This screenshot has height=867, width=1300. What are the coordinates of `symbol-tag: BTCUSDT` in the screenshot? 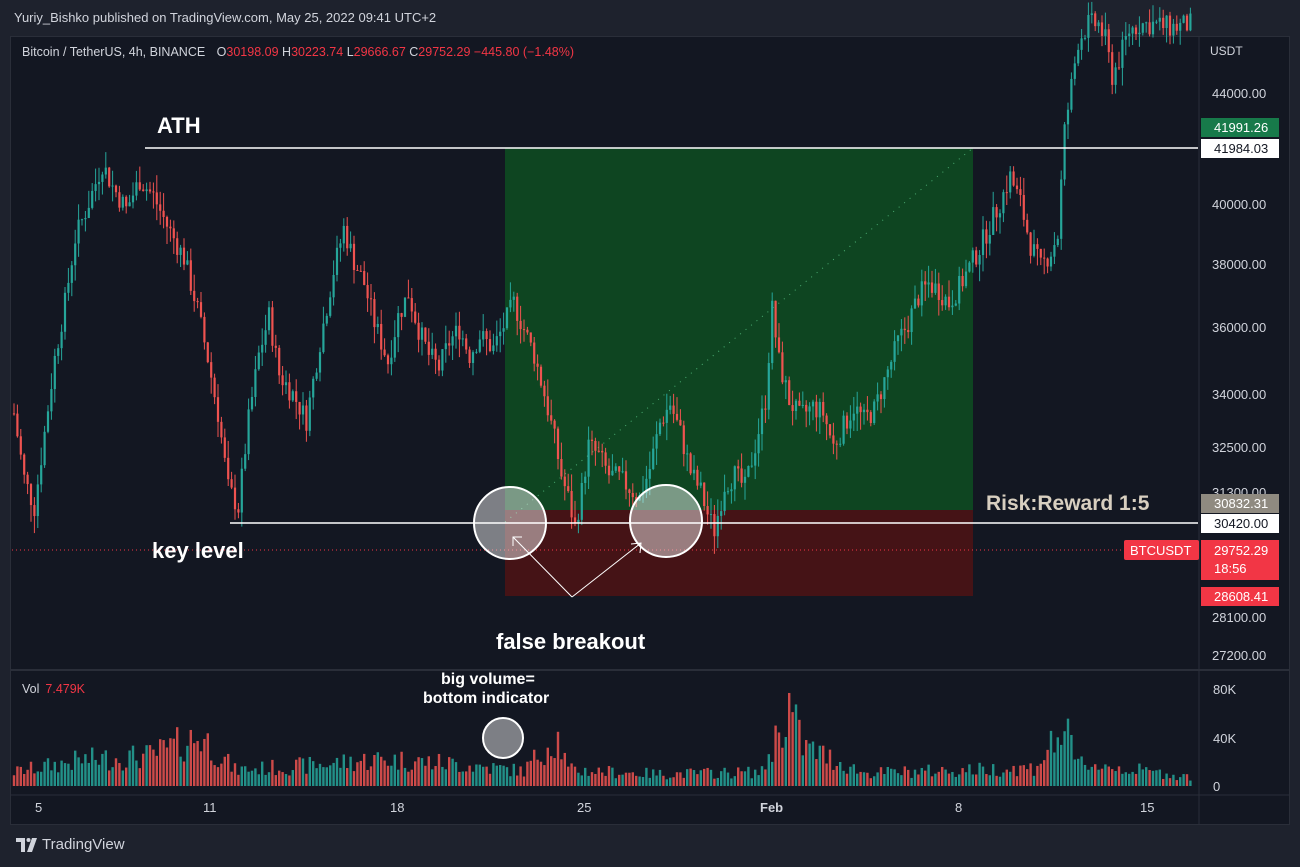 It's located at (1160, 550).